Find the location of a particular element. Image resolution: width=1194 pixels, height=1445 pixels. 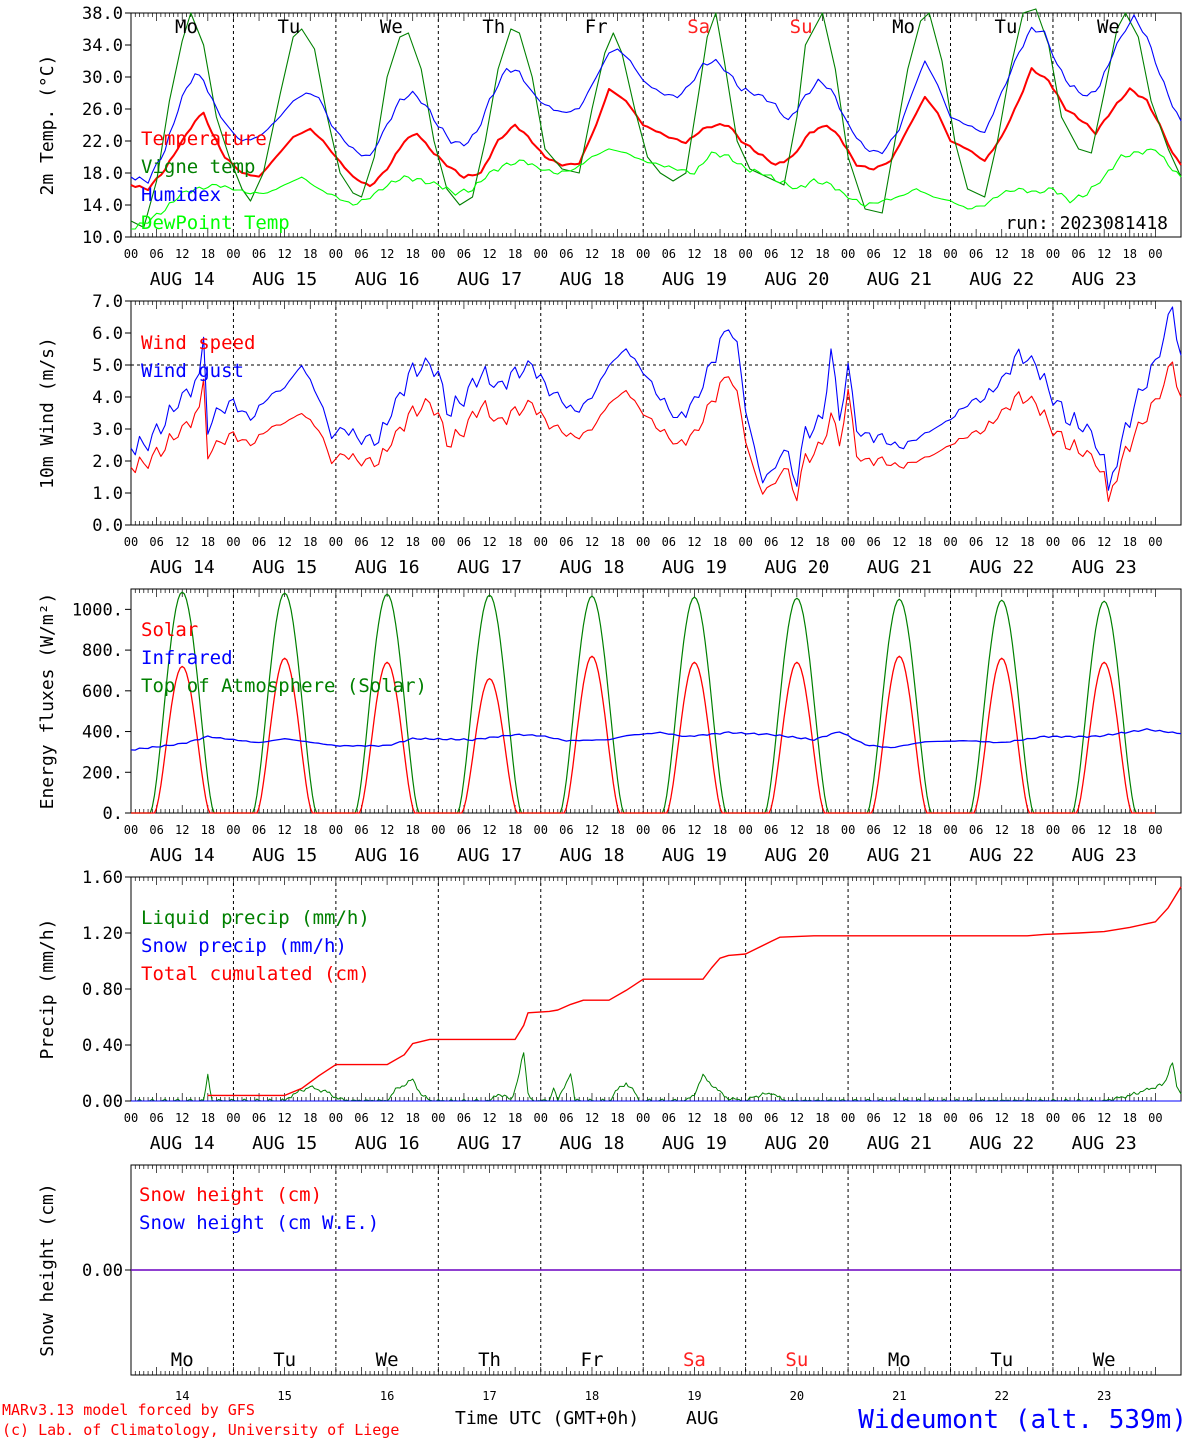

legend-vigne-temp: Vigne temp is located at coordinates (198, 167).